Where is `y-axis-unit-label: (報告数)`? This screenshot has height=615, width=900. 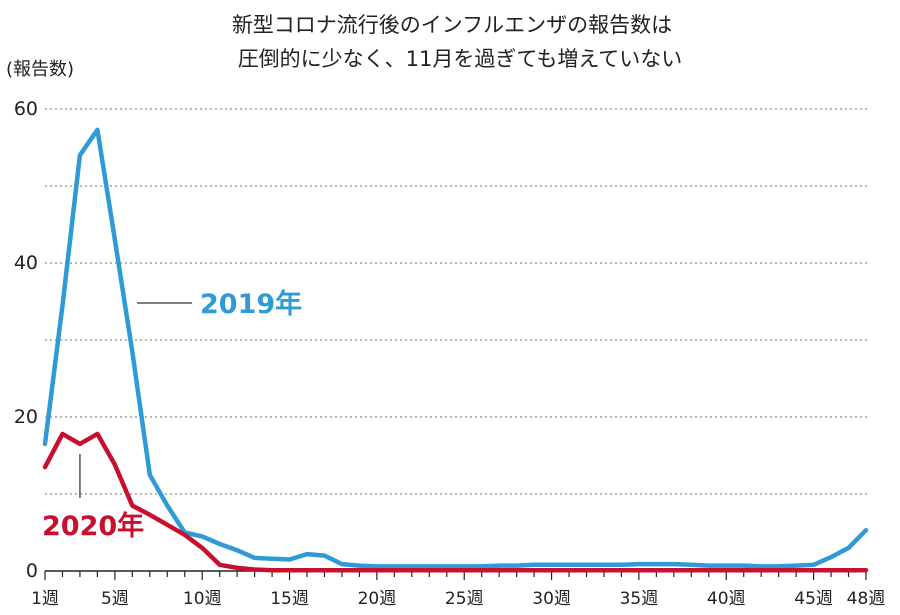
y-axis-unit-label: (報告数) is located at coordinates (40, 69).